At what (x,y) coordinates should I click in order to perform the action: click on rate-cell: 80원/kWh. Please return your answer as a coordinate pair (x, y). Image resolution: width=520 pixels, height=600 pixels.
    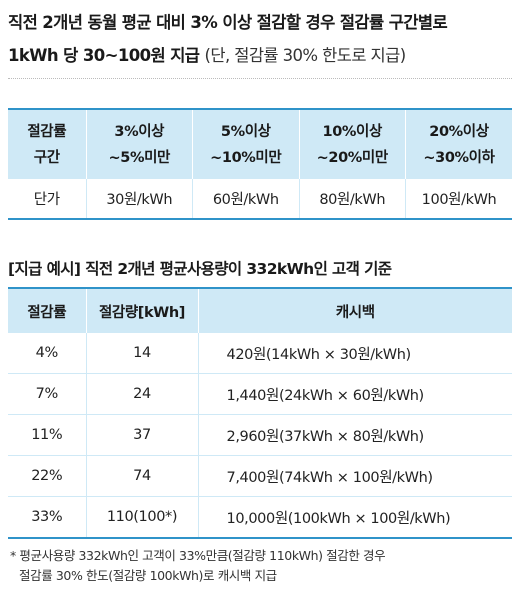
    Looking at the image, I should click on (352, 199).